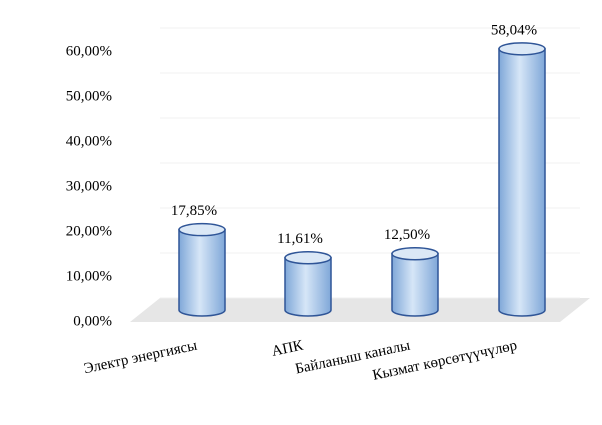 Image resolution: width=602 pixels, height=425 pixels. What do you see at coordinates (300, 239) in the screenshot?
I see `value-label: 11,61%` at bounding box center [300, 239].